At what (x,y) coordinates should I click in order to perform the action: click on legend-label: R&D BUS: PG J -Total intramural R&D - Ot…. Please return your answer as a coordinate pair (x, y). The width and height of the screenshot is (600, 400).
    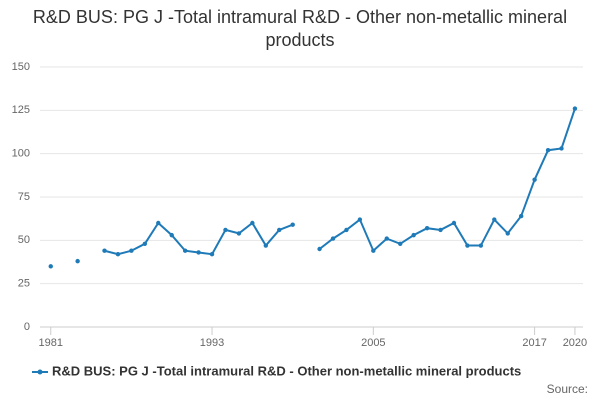
    Looking at the image, I should click on (286, 370).